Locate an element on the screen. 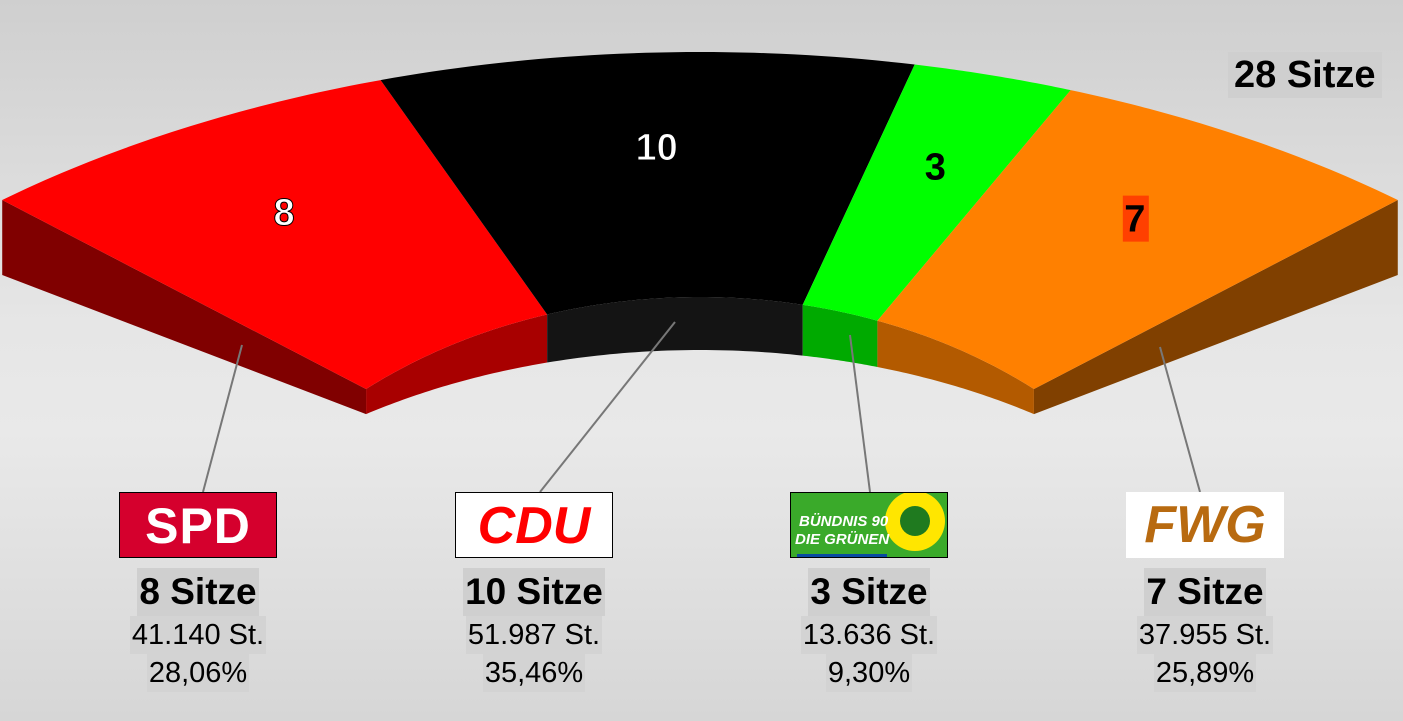 This screenshot has width=1403, height=721. gruene-logo-line2: DIE GRÜNEN is located at coordinates (842, 539).